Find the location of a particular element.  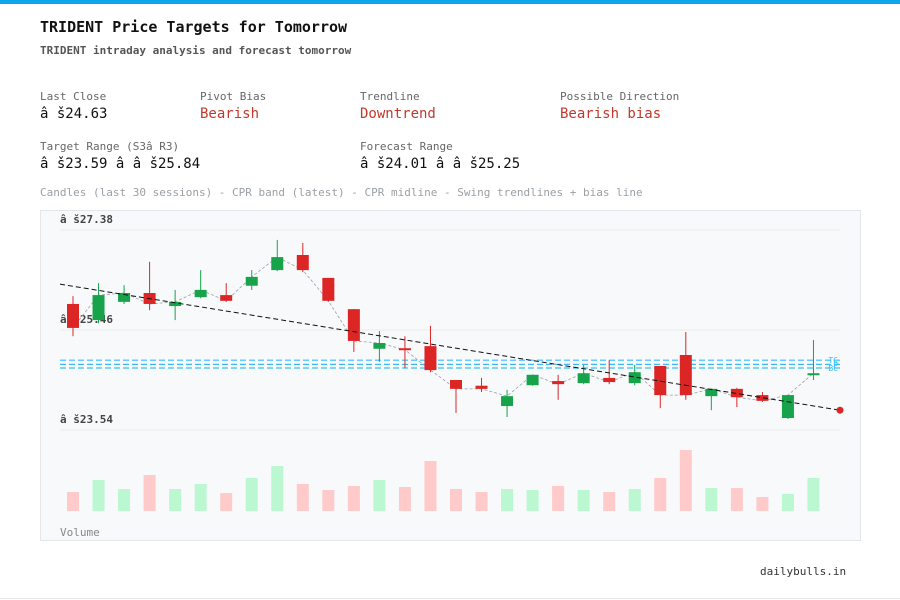

cpr-label: P is located at coordinates (835, 364).